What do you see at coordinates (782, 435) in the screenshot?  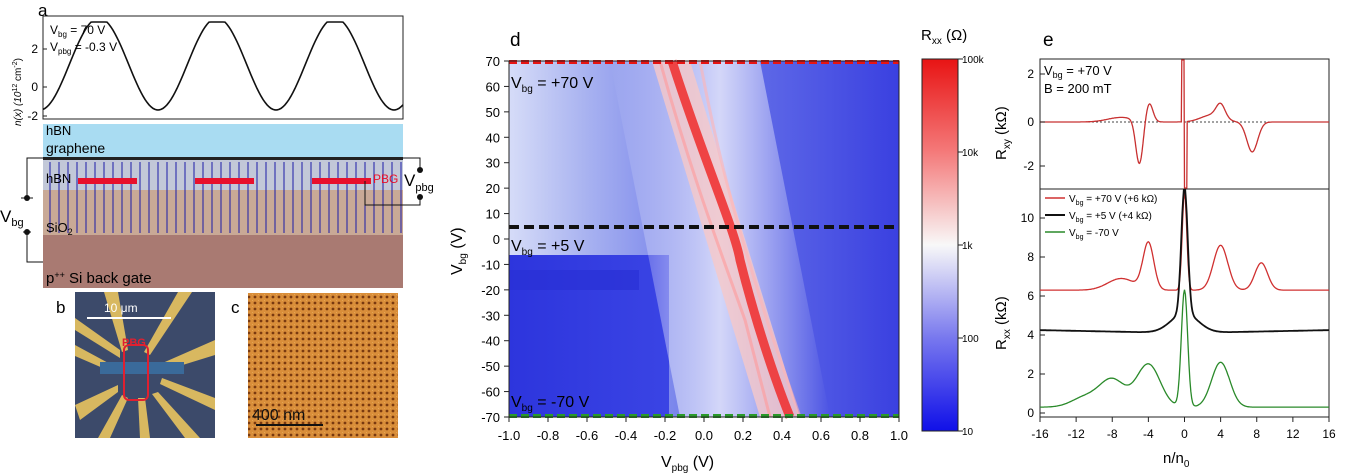 I see `x-tick-label: 0.4` at bounding box center [782, 435].